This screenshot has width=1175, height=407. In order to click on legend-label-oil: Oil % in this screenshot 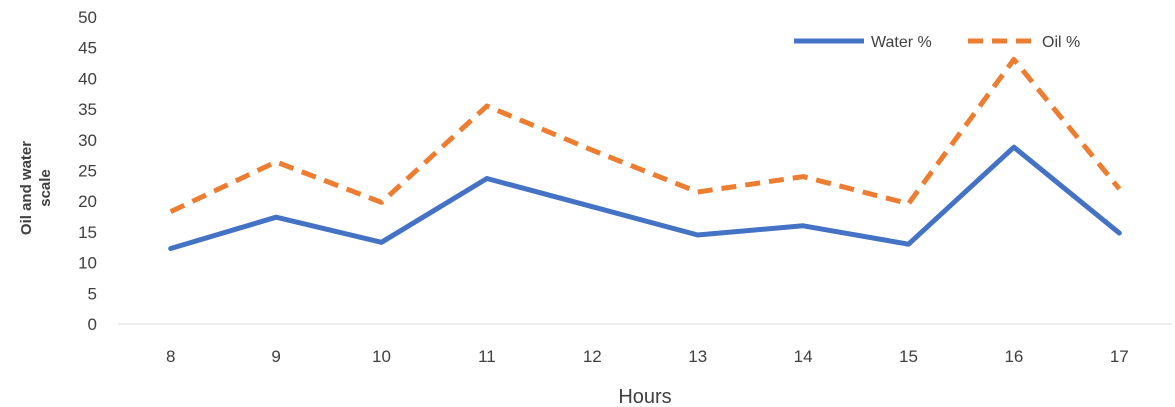, I will do `click(1061, 42)`.